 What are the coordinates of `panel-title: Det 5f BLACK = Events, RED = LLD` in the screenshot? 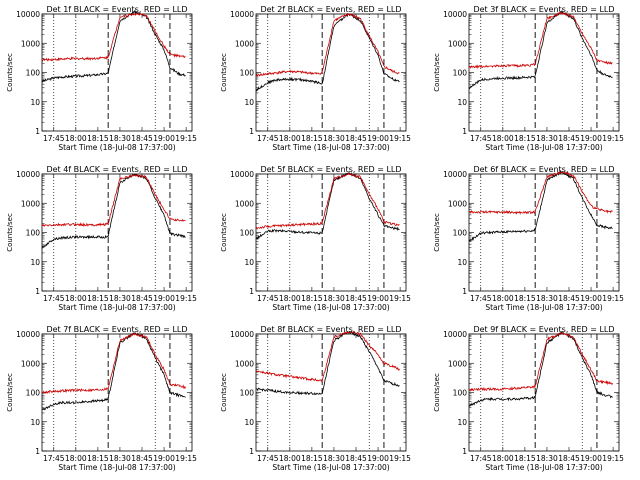 It's located at (330, 169).